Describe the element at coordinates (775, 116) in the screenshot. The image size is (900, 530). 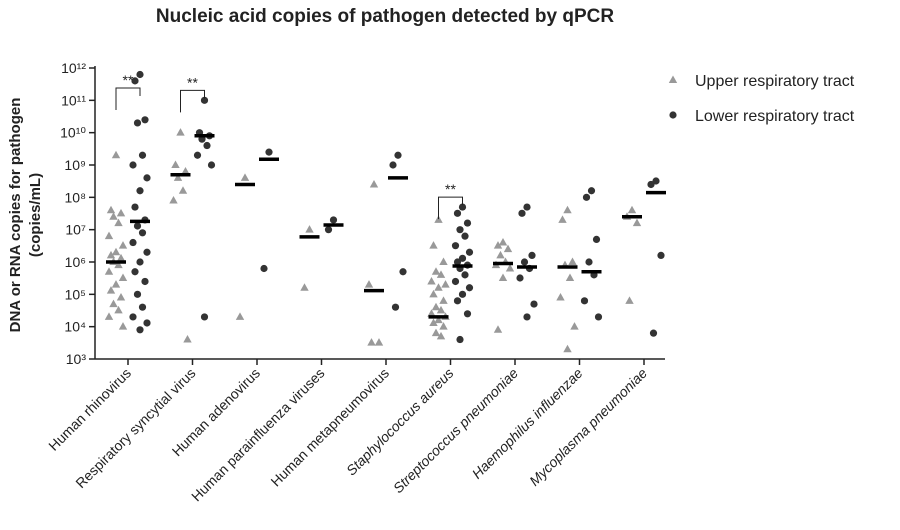
I see `legend-label: Lower respiratory tract` at that location.